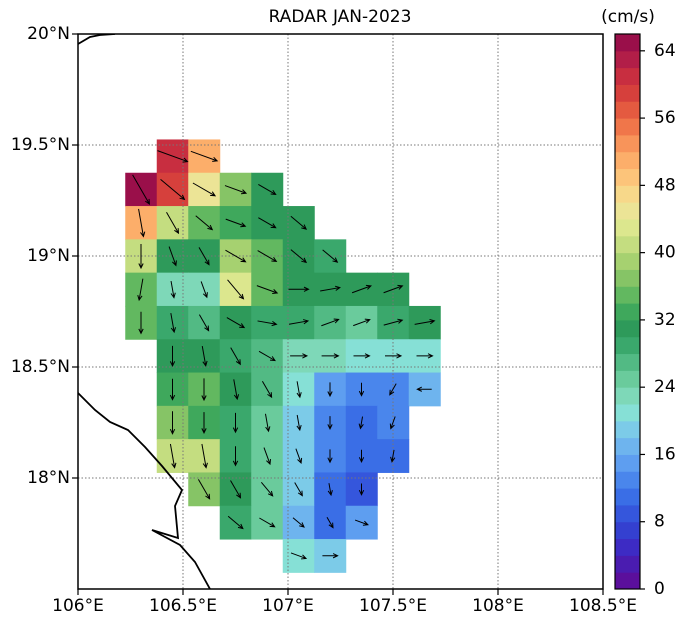  I want to click on colorbar-frame, so click(627, 311).